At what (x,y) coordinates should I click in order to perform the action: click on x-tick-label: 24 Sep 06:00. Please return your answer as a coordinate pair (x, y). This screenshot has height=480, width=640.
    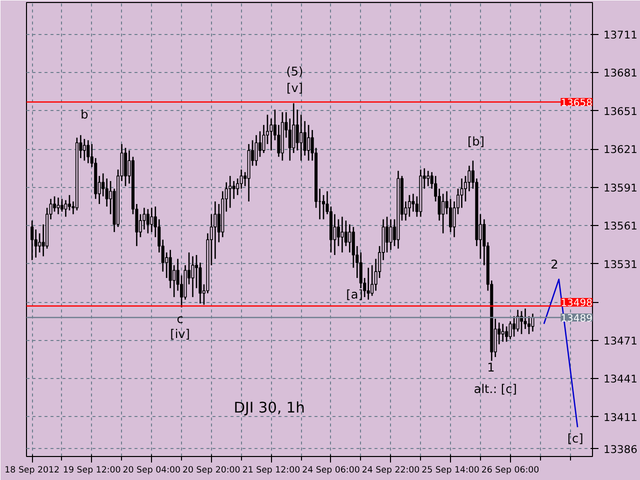
    Looking at the image, I should click on (331, 471).